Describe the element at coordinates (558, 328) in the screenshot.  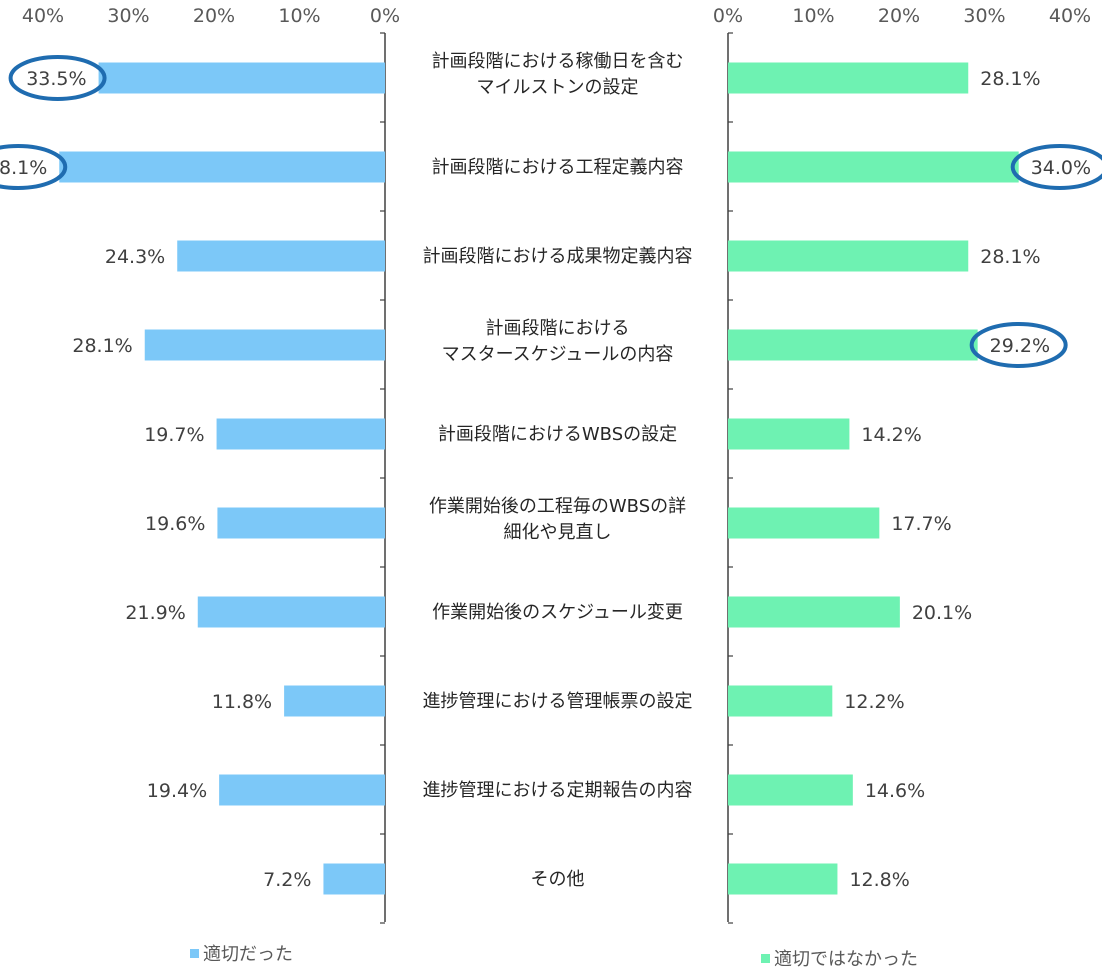
I see `category-label: 計画段階における` at that location.